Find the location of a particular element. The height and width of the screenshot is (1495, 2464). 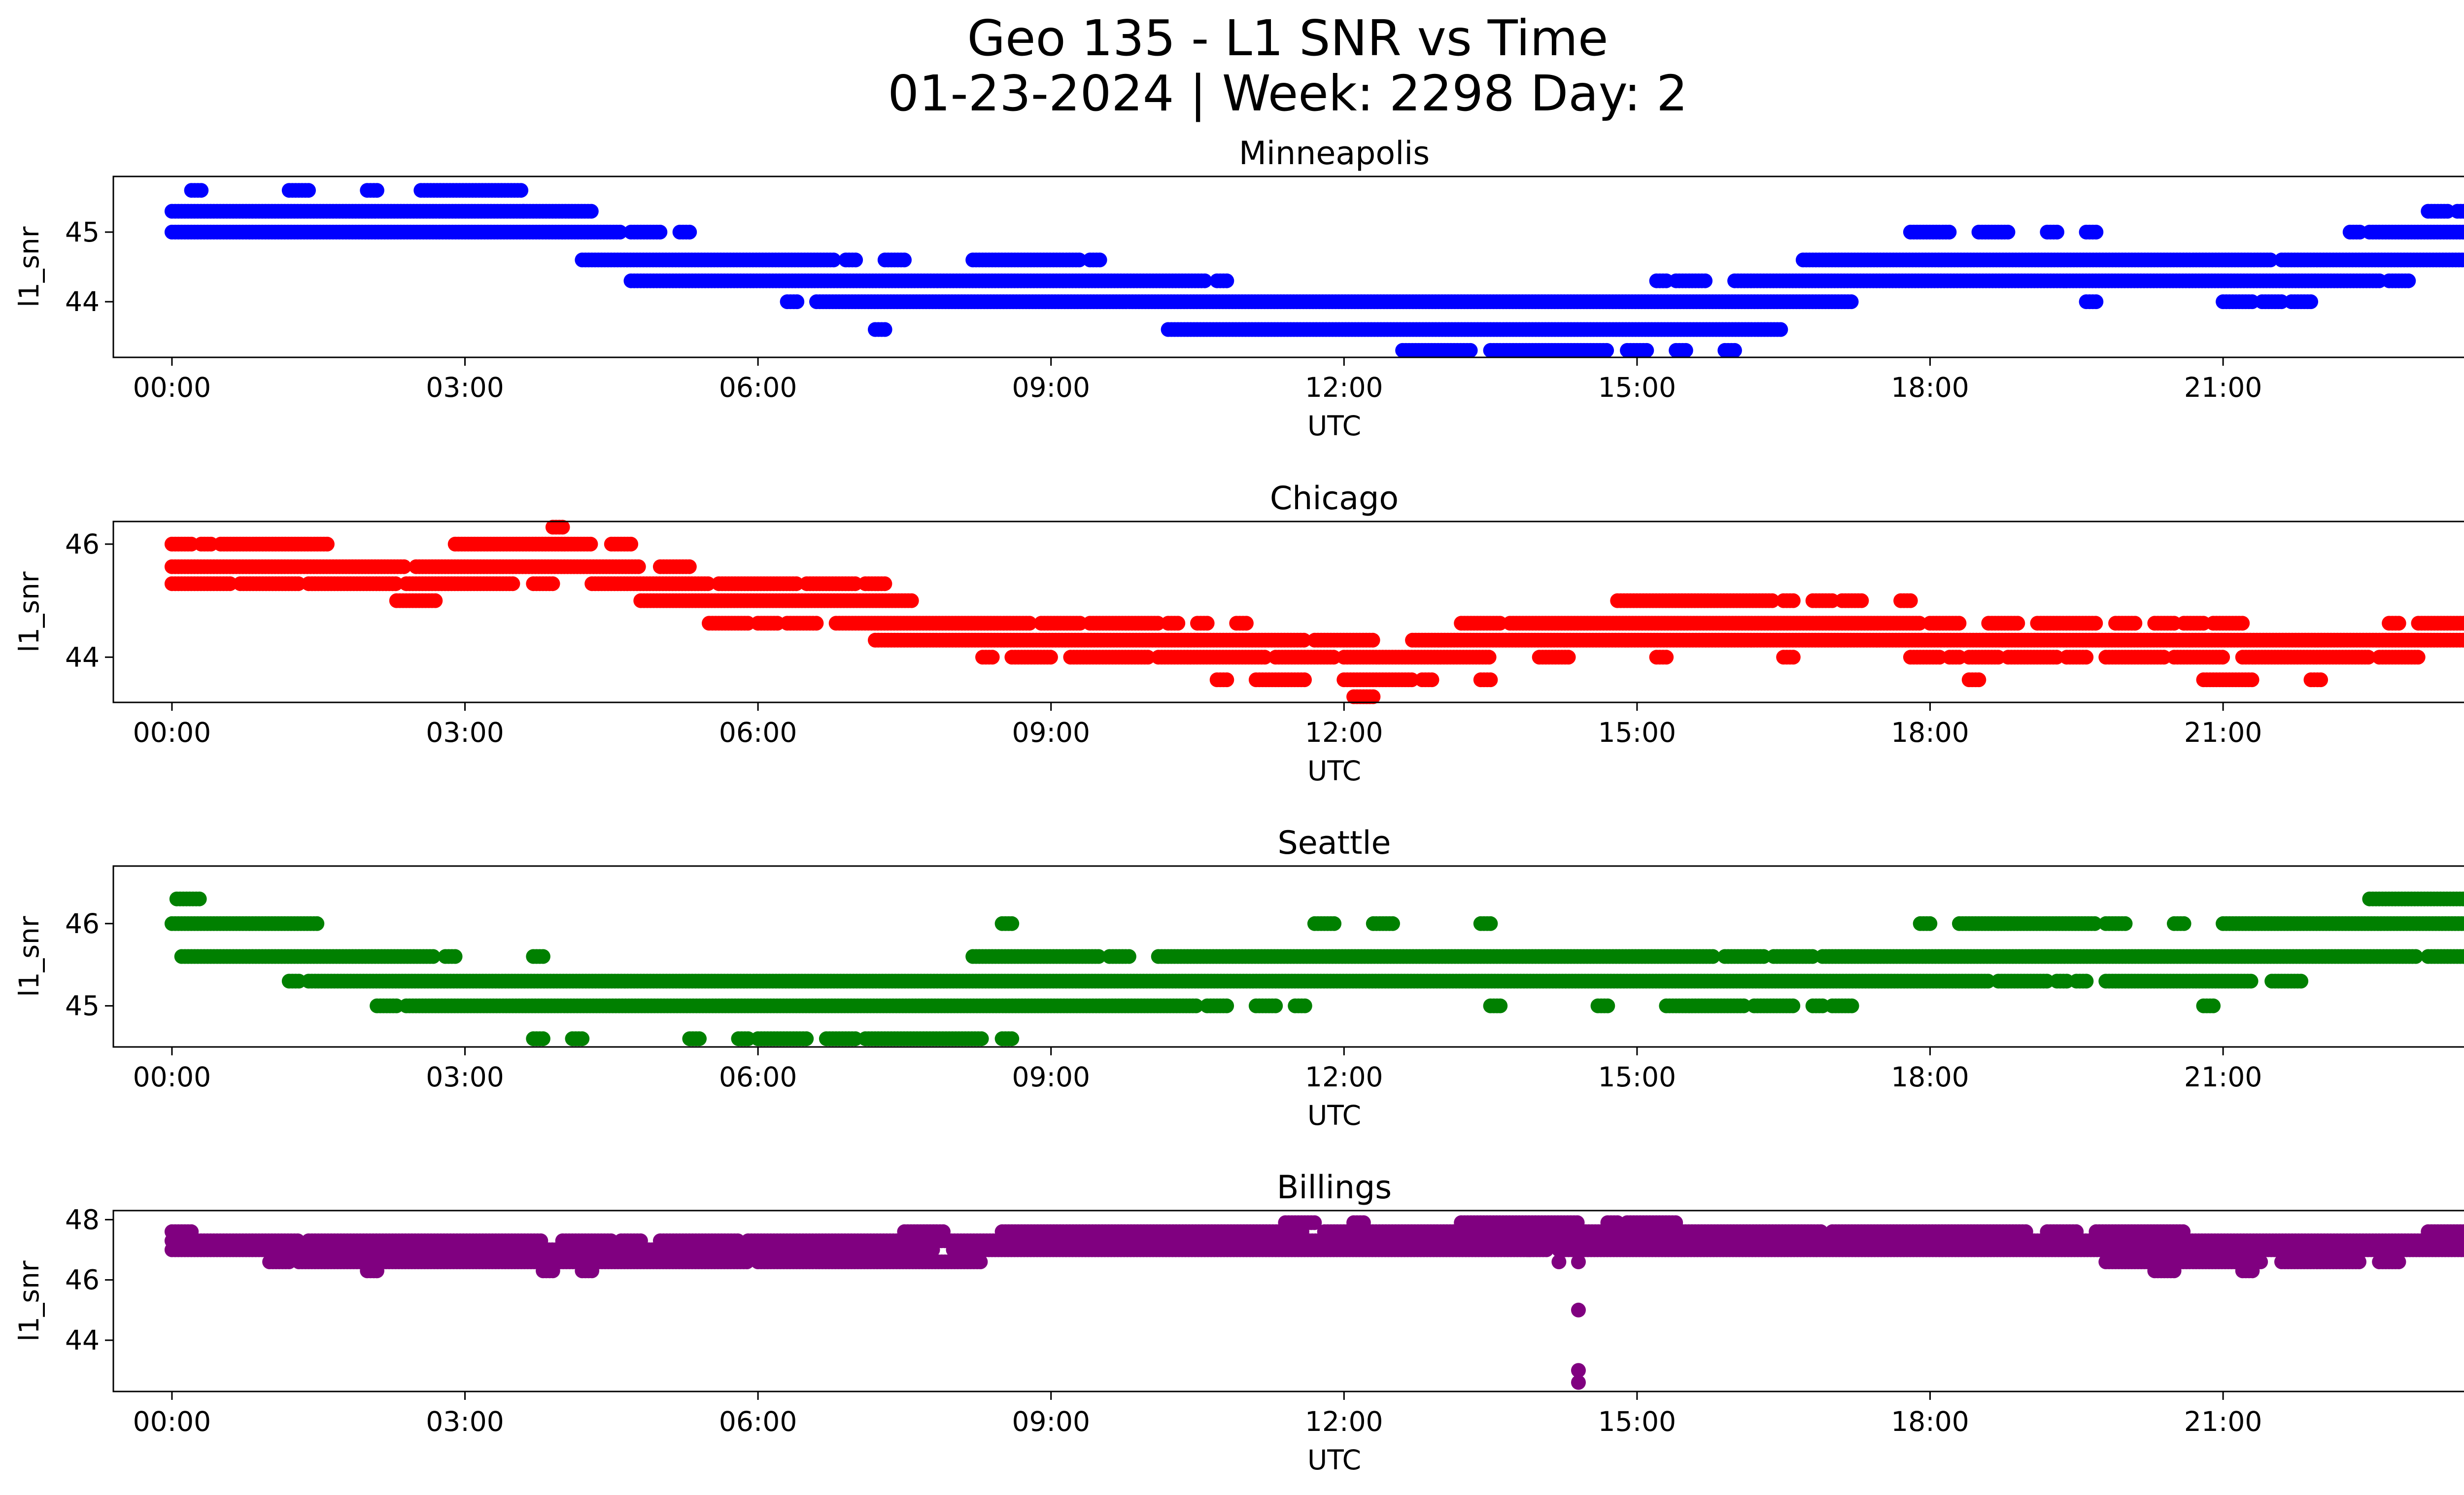

y-tick-label: 46 is located at coordinates (82, 544).